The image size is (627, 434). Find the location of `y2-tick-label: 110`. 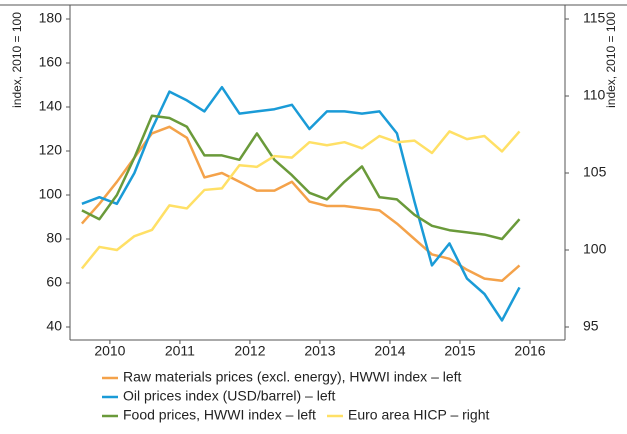

y2-tick-label: 110 is located at coordinates (594, 95).